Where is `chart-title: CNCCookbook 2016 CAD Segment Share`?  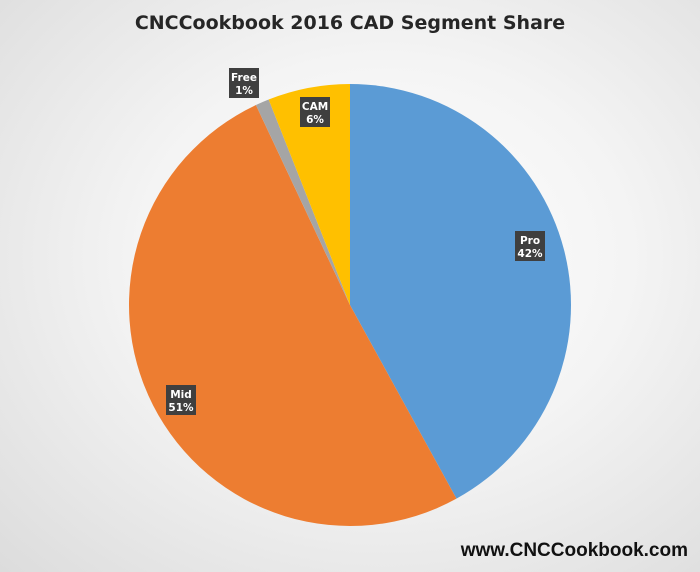 chart-title: CNCCookbook 2016 CAD Segment Share is located at coordinates (350, 23).